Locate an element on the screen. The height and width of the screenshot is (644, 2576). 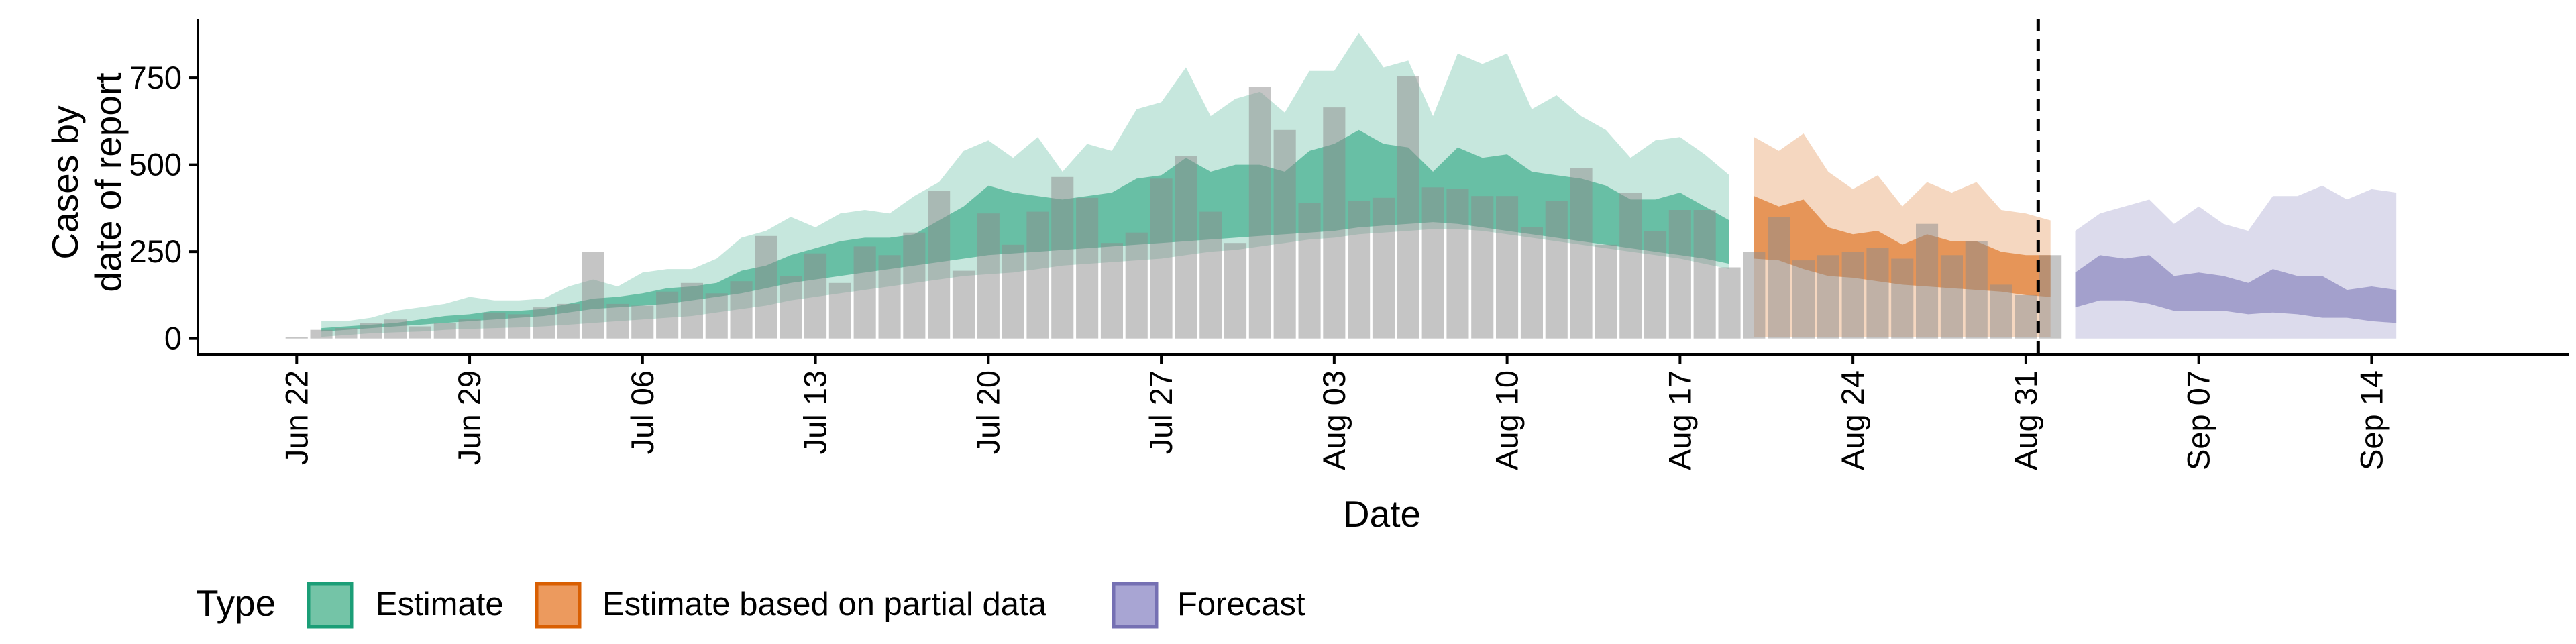
y-axis-title-line-1: Cases by is located at coordinates (65, 182).